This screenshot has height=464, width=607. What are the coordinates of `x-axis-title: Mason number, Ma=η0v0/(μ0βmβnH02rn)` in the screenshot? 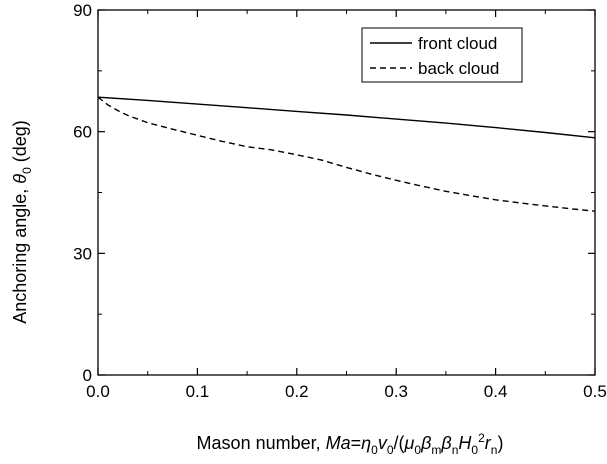 It's located at (350, 444).